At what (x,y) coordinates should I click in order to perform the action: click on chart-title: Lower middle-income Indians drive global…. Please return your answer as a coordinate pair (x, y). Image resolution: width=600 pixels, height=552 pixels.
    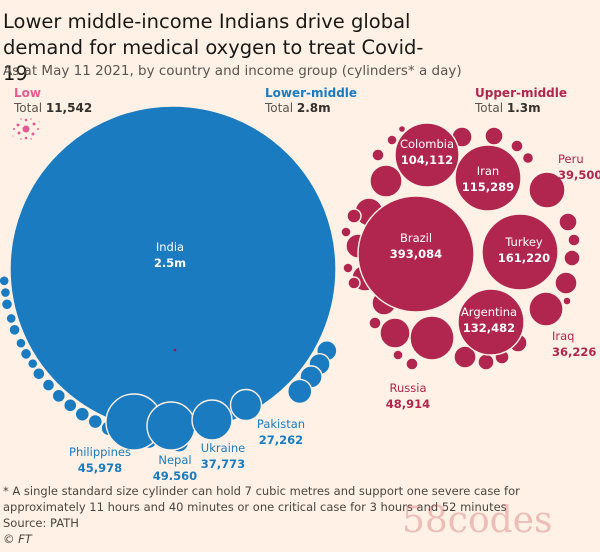
    Looking at the image, I should click on (213, 47).